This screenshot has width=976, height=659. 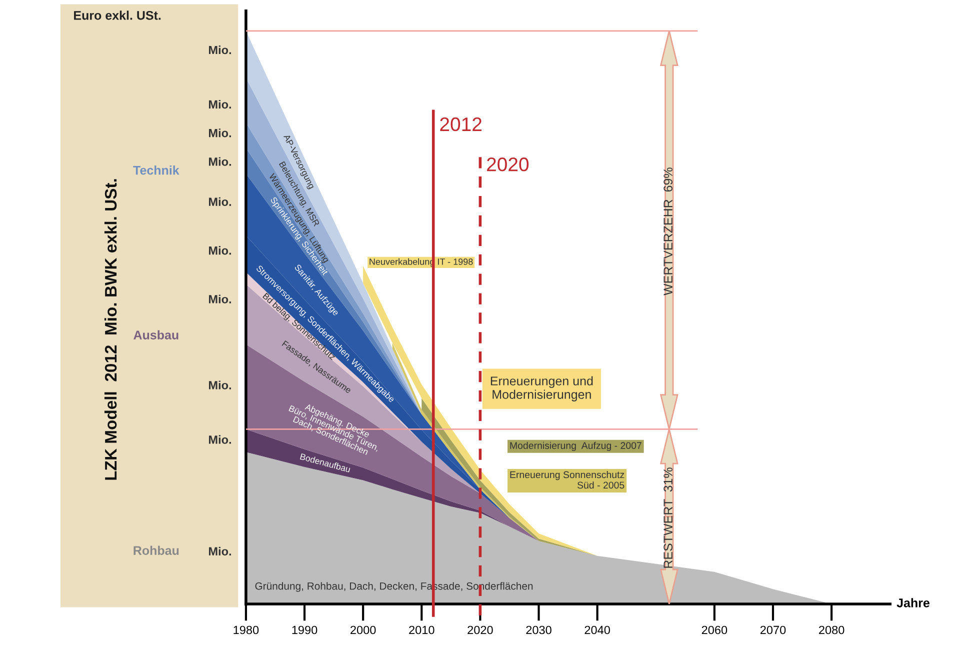 What do you see at coordinates (246, 630) in the screenshot?
I see `x-tick-label: 1980` at bounding box center [246, 630].